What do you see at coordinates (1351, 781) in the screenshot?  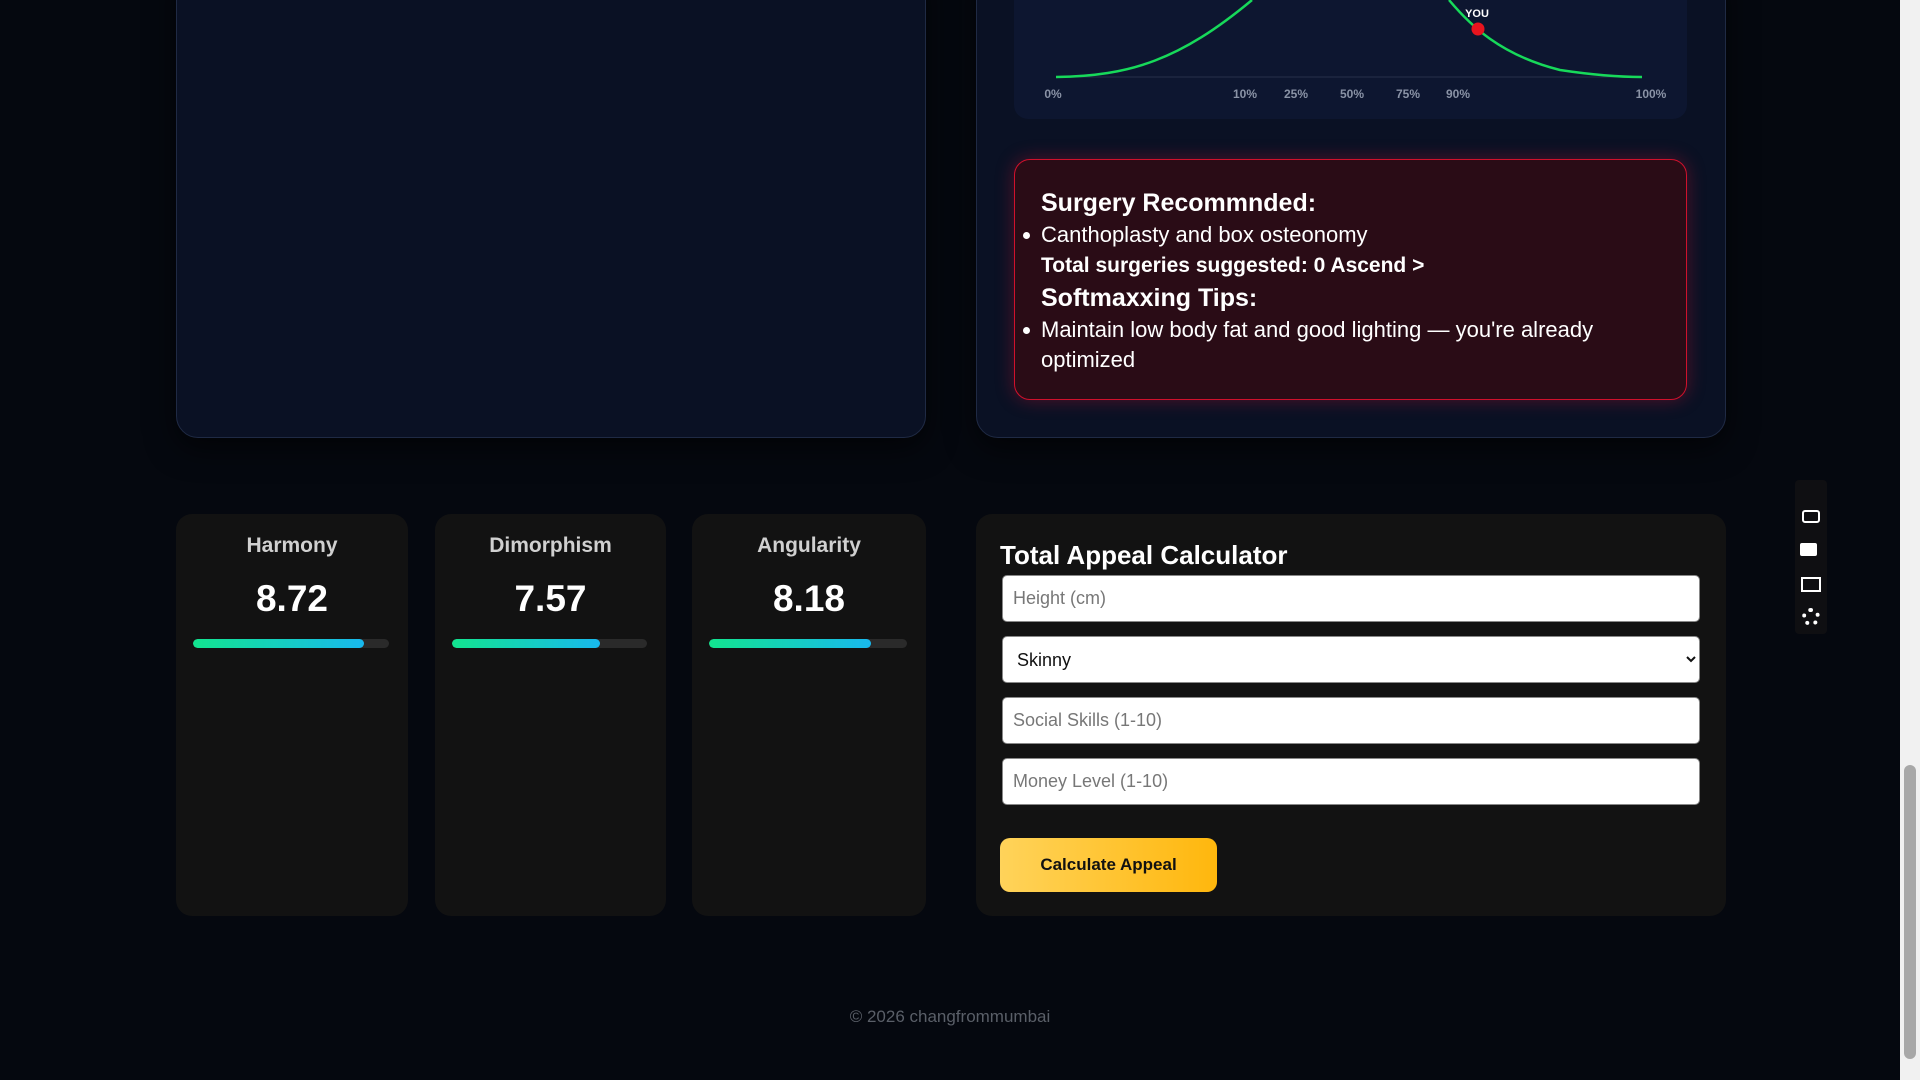 I see `money-input` at bounding box center [1351, 781].